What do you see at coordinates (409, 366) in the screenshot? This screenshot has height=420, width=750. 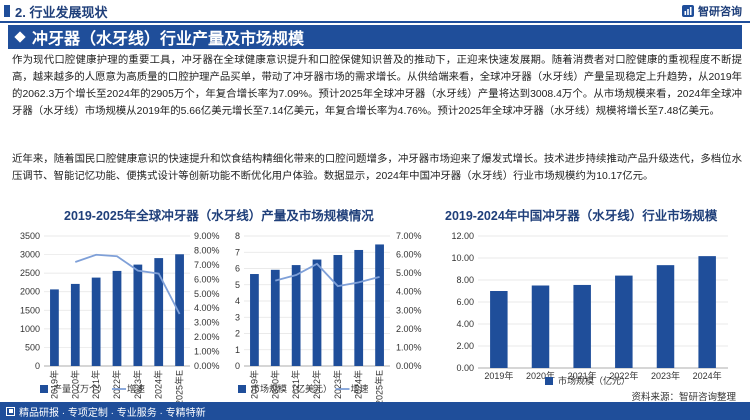 I see `global-market-y2-tick-label: 0.00%` at bounding box center [409, 366].